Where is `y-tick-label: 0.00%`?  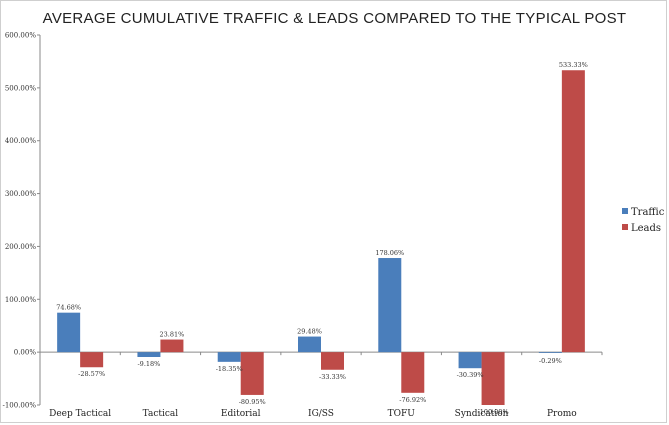 y-tick-label: 0.00% is located at coordinates (25, 353).